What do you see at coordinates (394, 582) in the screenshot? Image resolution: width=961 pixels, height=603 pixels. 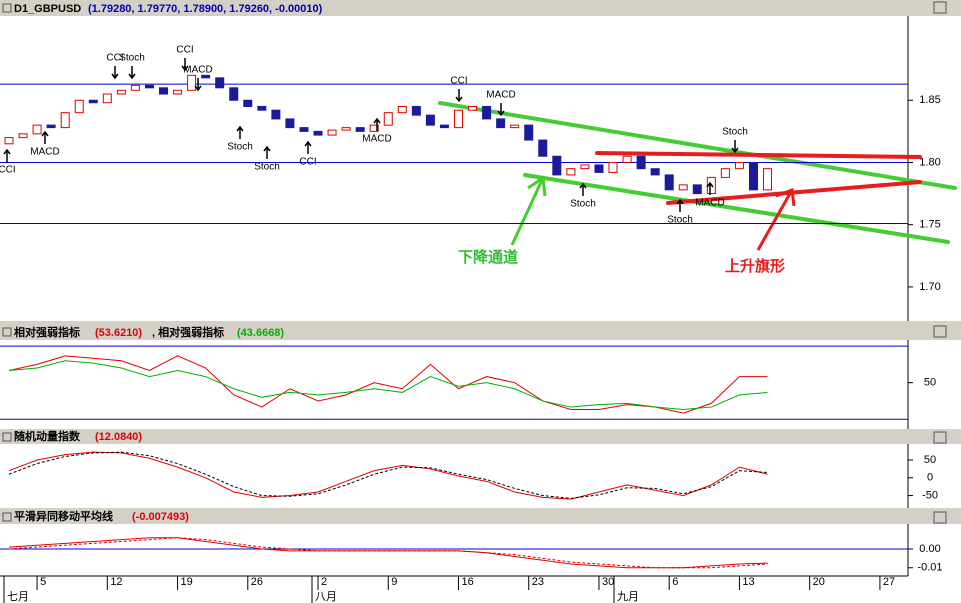 I see `x-tick-label: 9` at bounding box center [394, 582].